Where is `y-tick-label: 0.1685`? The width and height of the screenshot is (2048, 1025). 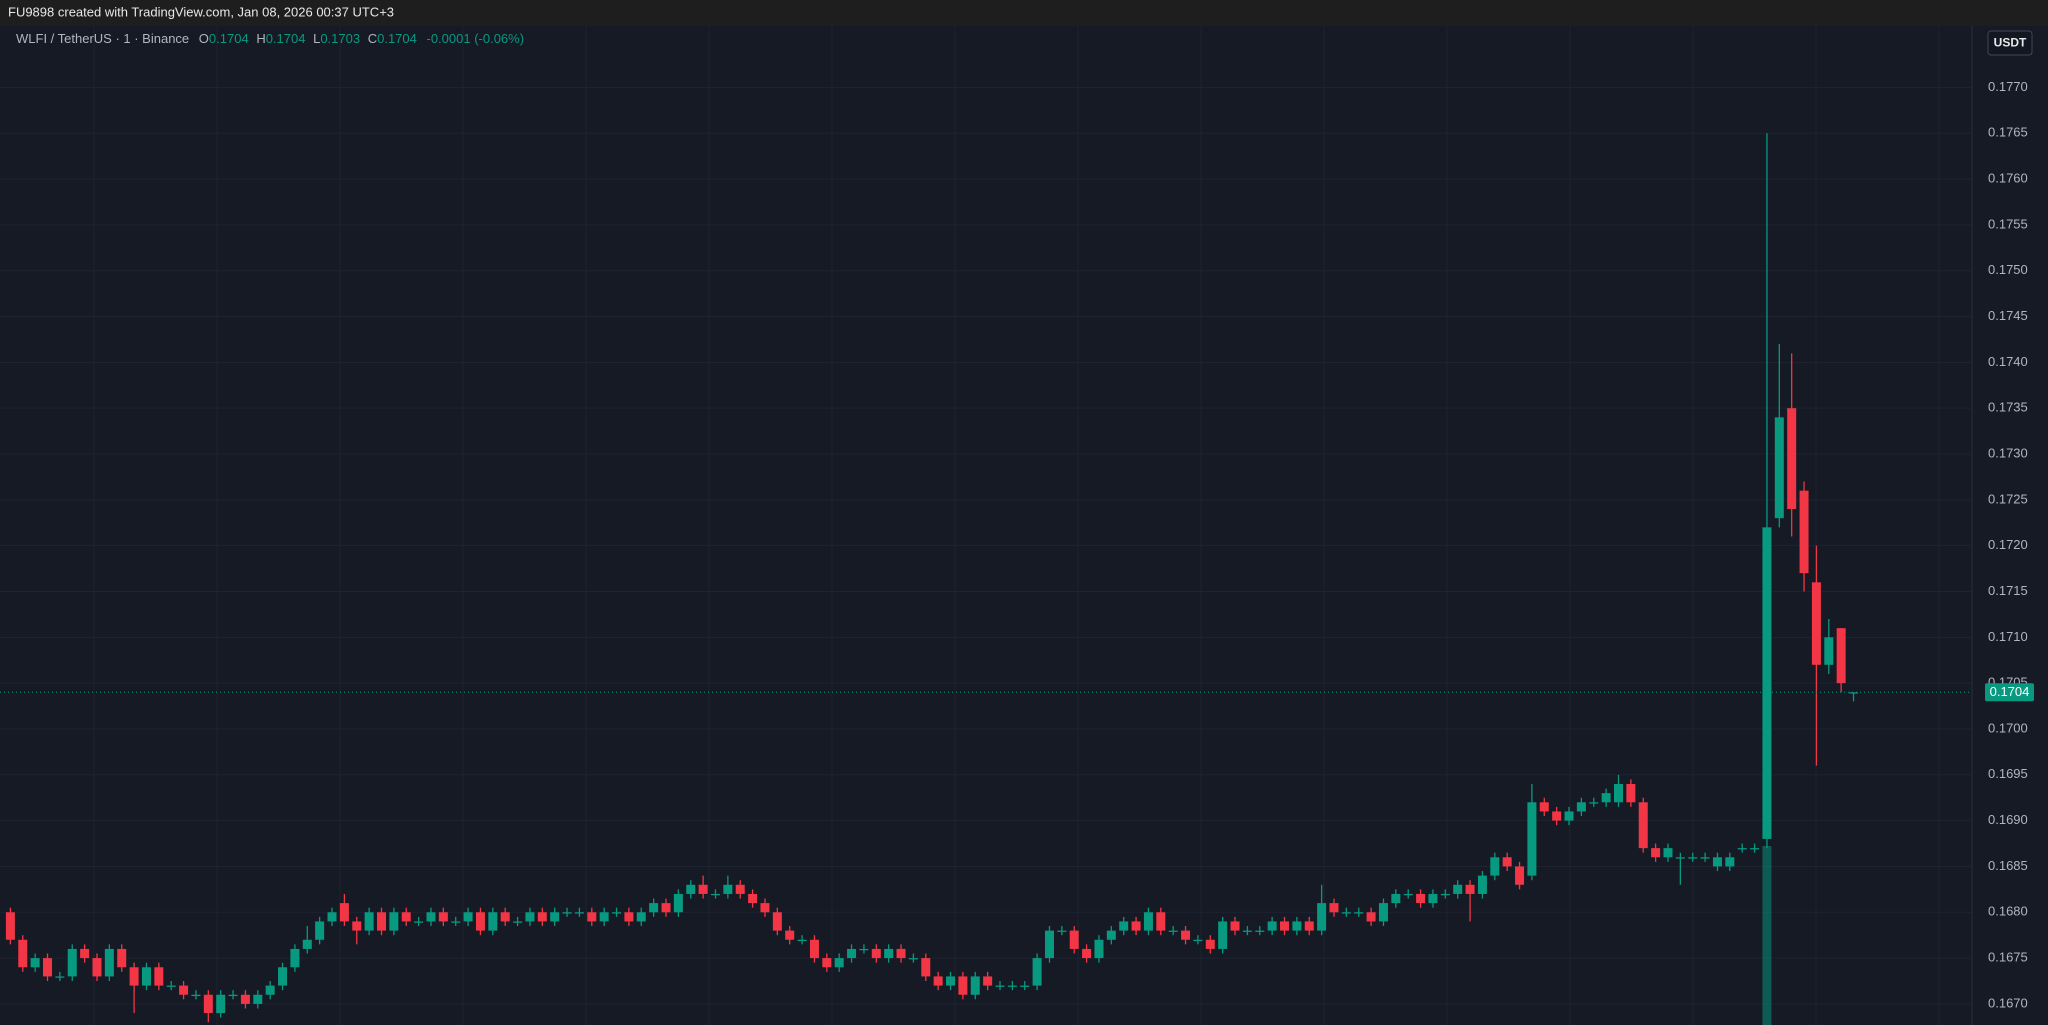 y-tick-label: 0.1685 is located at coordinates (2008, 865).